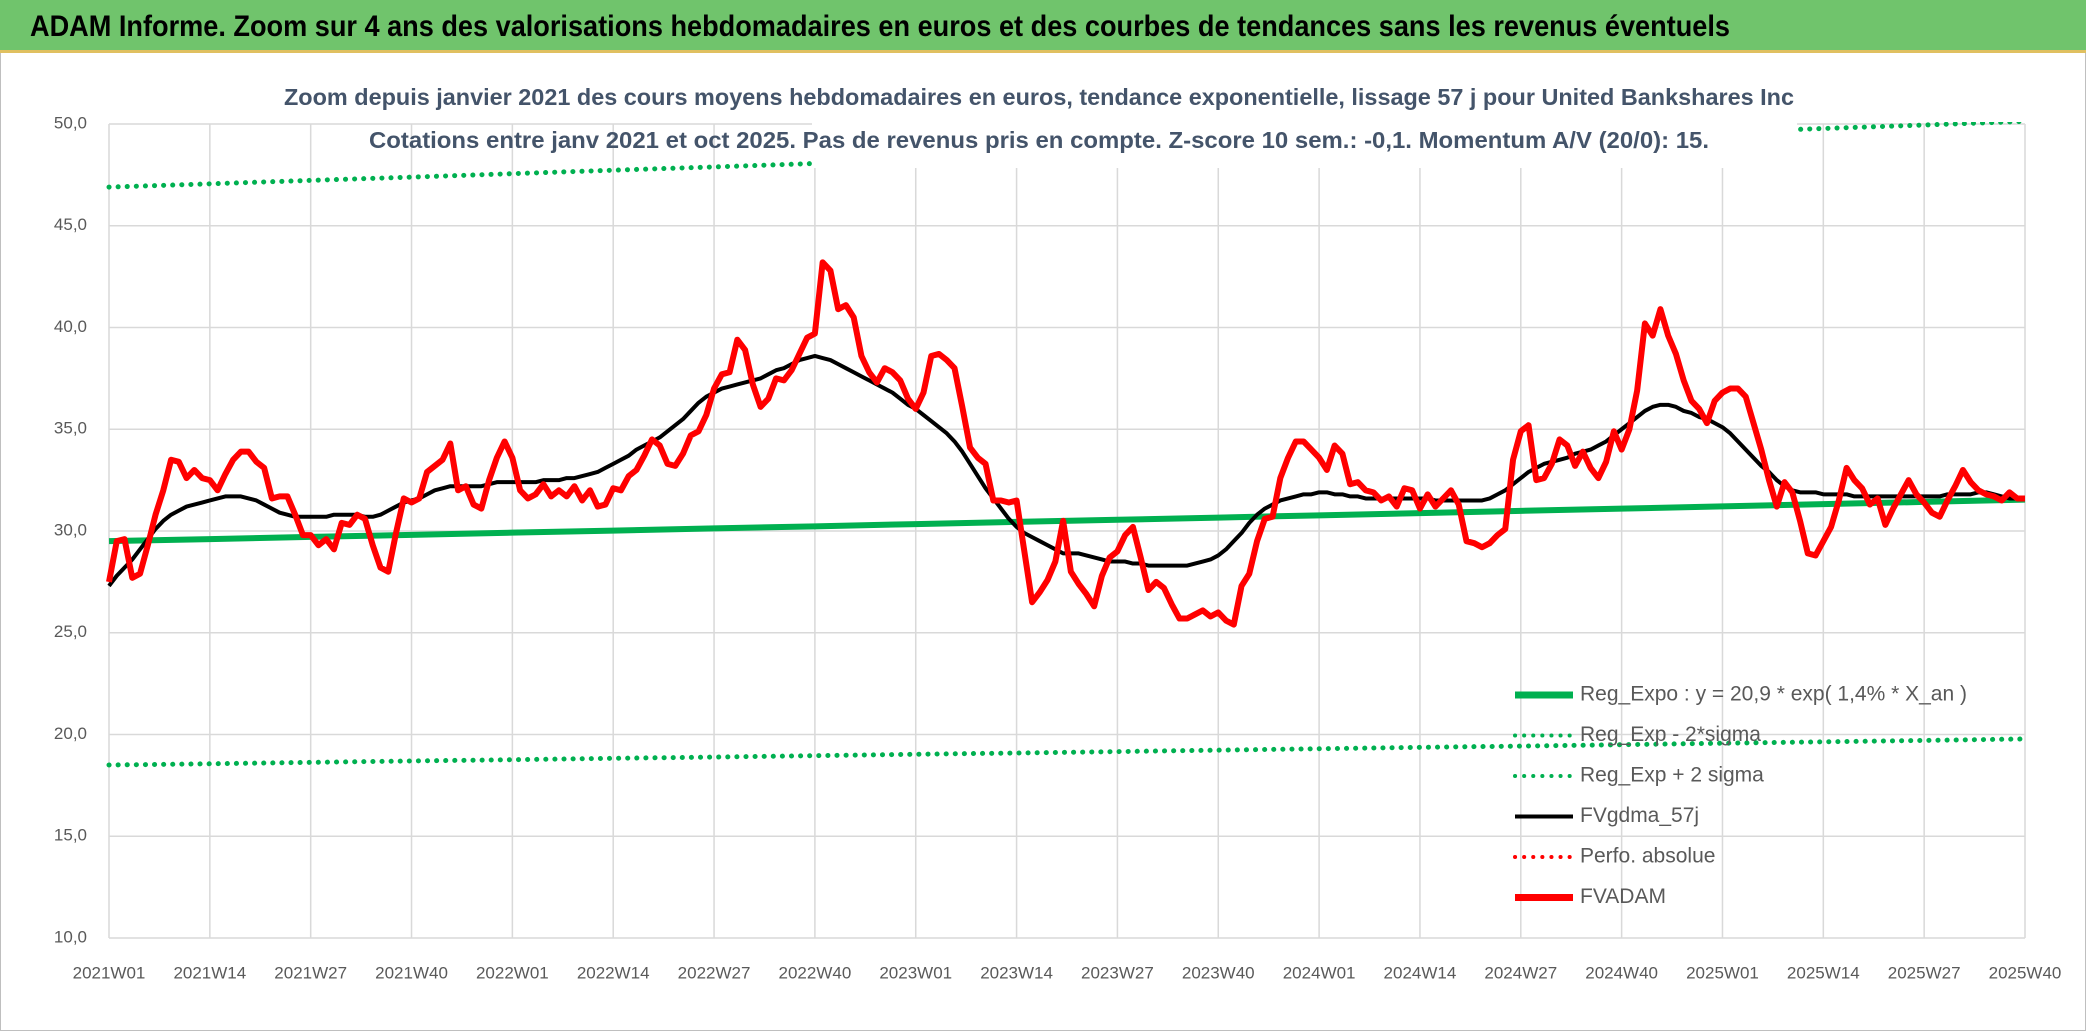  I want to click on y-tick-label: 10,0, so click(70, 936).